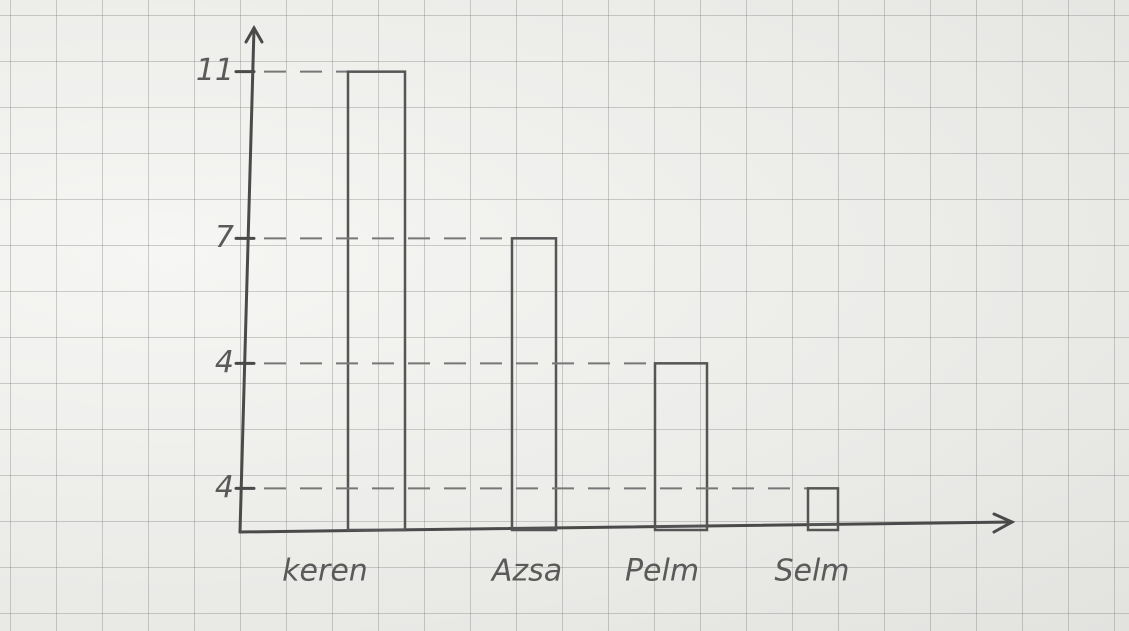  I want to click on x-tick-label: Selm, so click(811, 571).